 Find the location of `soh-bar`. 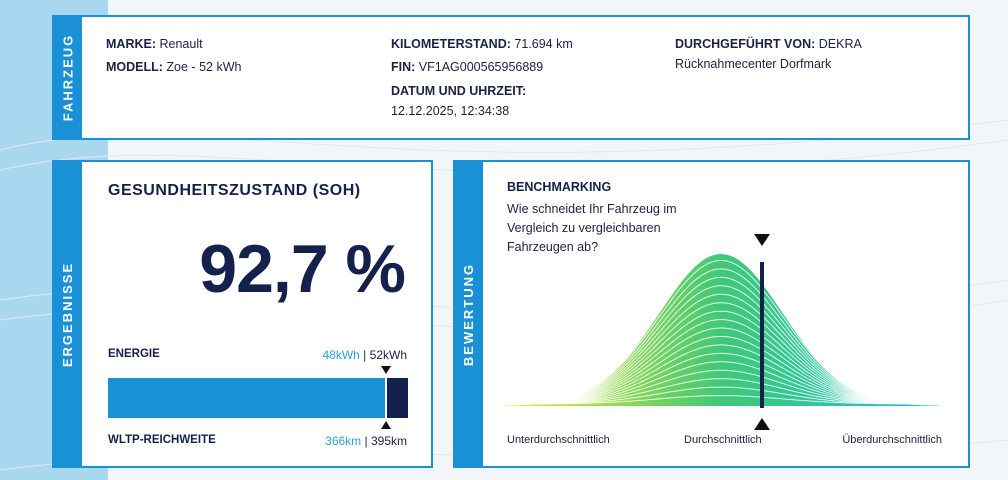

soh-bar is located at coordinates (258, 398).